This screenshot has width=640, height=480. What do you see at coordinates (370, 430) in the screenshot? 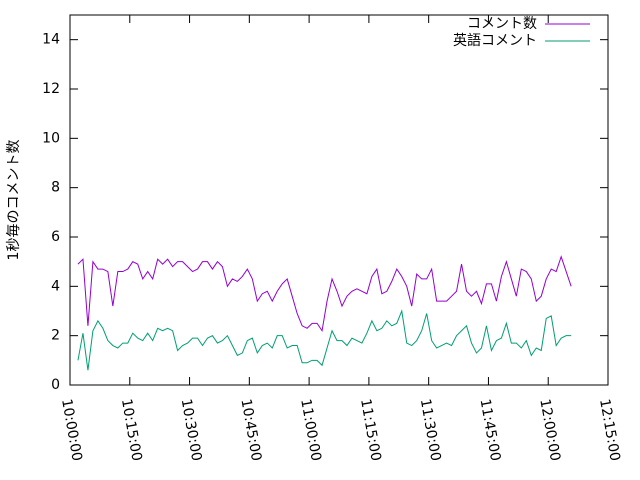
I see `x-tick-label: 11:15:00` at bounding box center [370, 430].